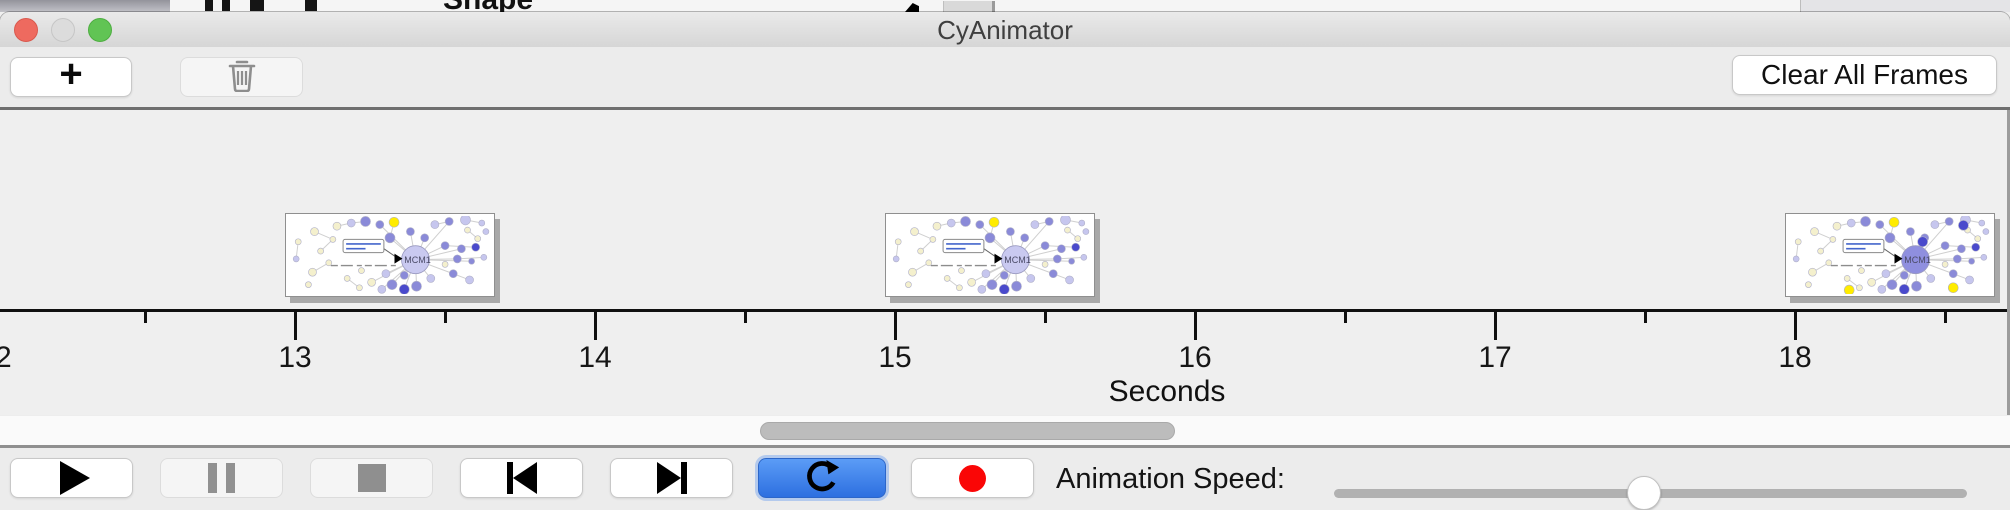  Describe the element at coordinates (1495, 357) in the screenshot. I see `ruler-tick-label: 17` at that location.